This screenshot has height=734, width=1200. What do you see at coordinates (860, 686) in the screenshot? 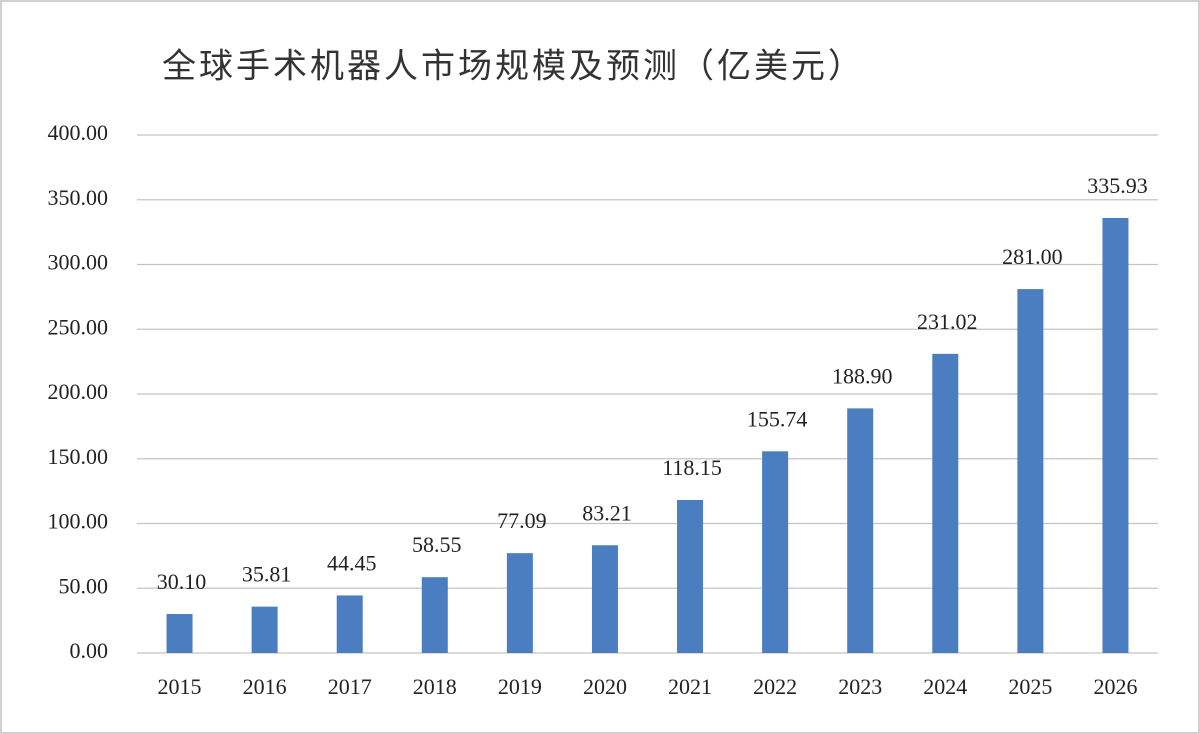
I see `x-tick-label: 2023` at bounding box center [860, 686].